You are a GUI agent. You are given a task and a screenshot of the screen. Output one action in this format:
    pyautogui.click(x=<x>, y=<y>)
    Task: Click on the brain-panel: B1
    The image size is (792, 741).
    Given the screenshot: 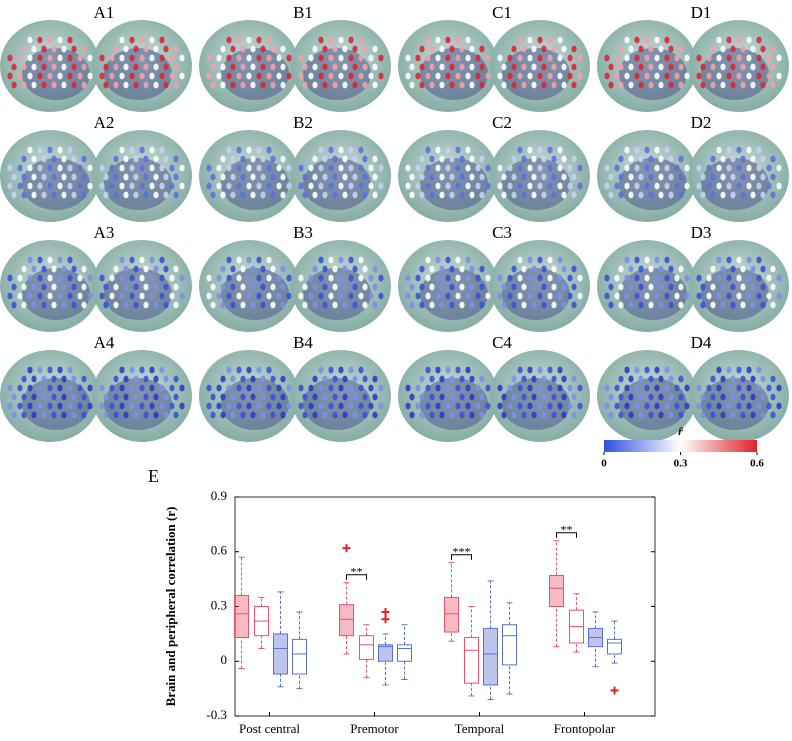 What is the action you would take?
    pyautogui.click(x=295, y=57)
    